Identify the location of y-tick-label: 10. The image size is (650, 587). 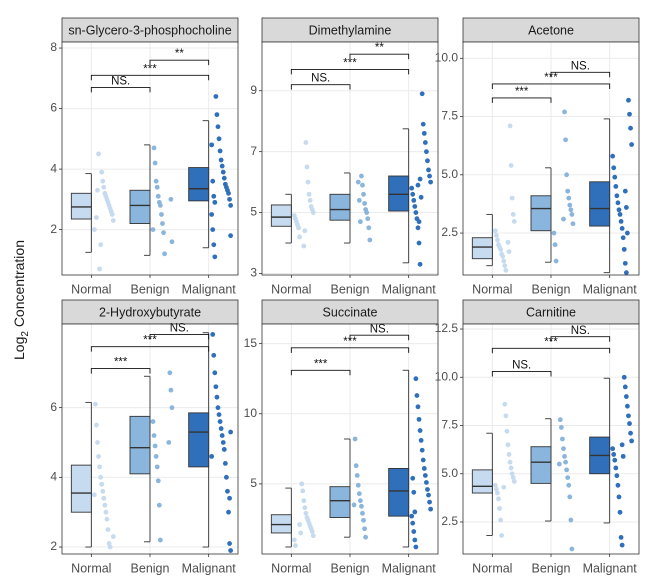
(251, 413).